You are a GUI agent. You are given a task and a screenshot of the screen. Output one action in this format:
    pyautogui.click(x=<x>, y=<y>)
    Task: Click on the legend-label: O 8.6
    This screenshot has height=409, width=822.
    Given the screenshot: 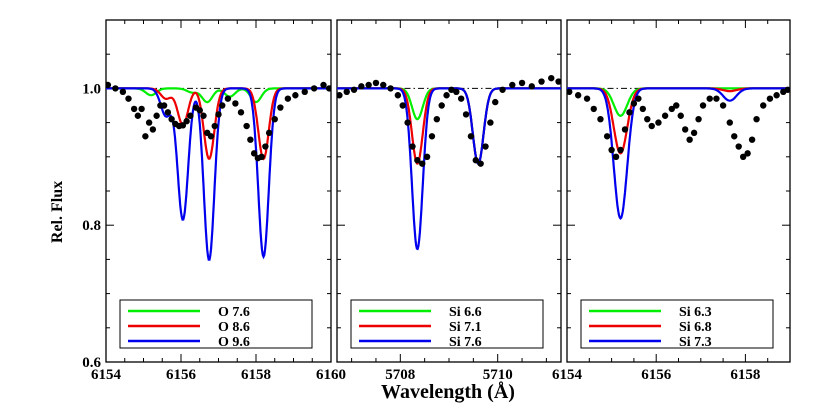 What is the action you would take?
    pyautogui.click(x=234, y=327)
    